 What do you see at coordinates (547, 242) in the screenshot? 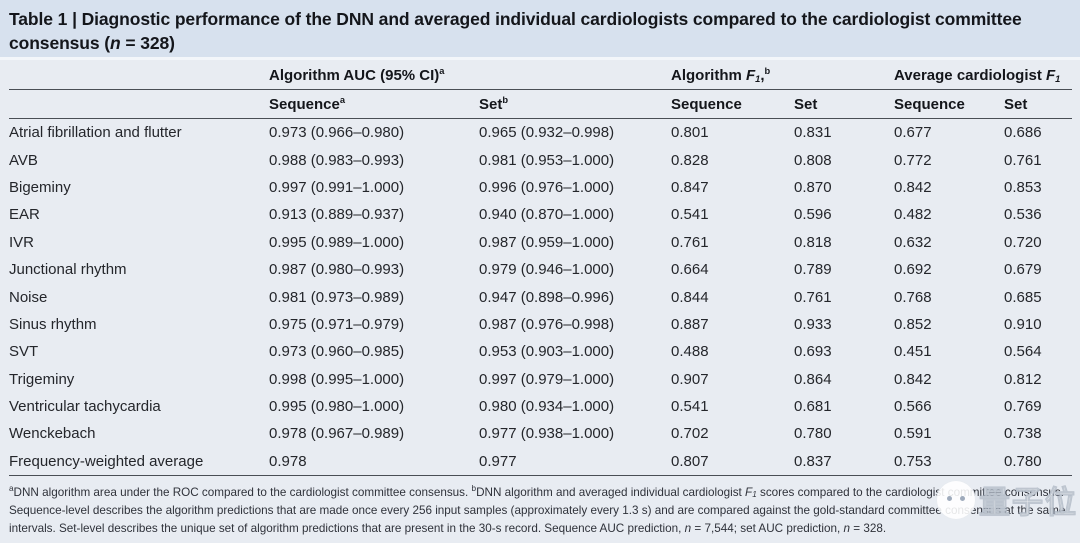
I see `auc-set-value: 0.987 (0.959–1.000)` at bounding box center [547, 242].